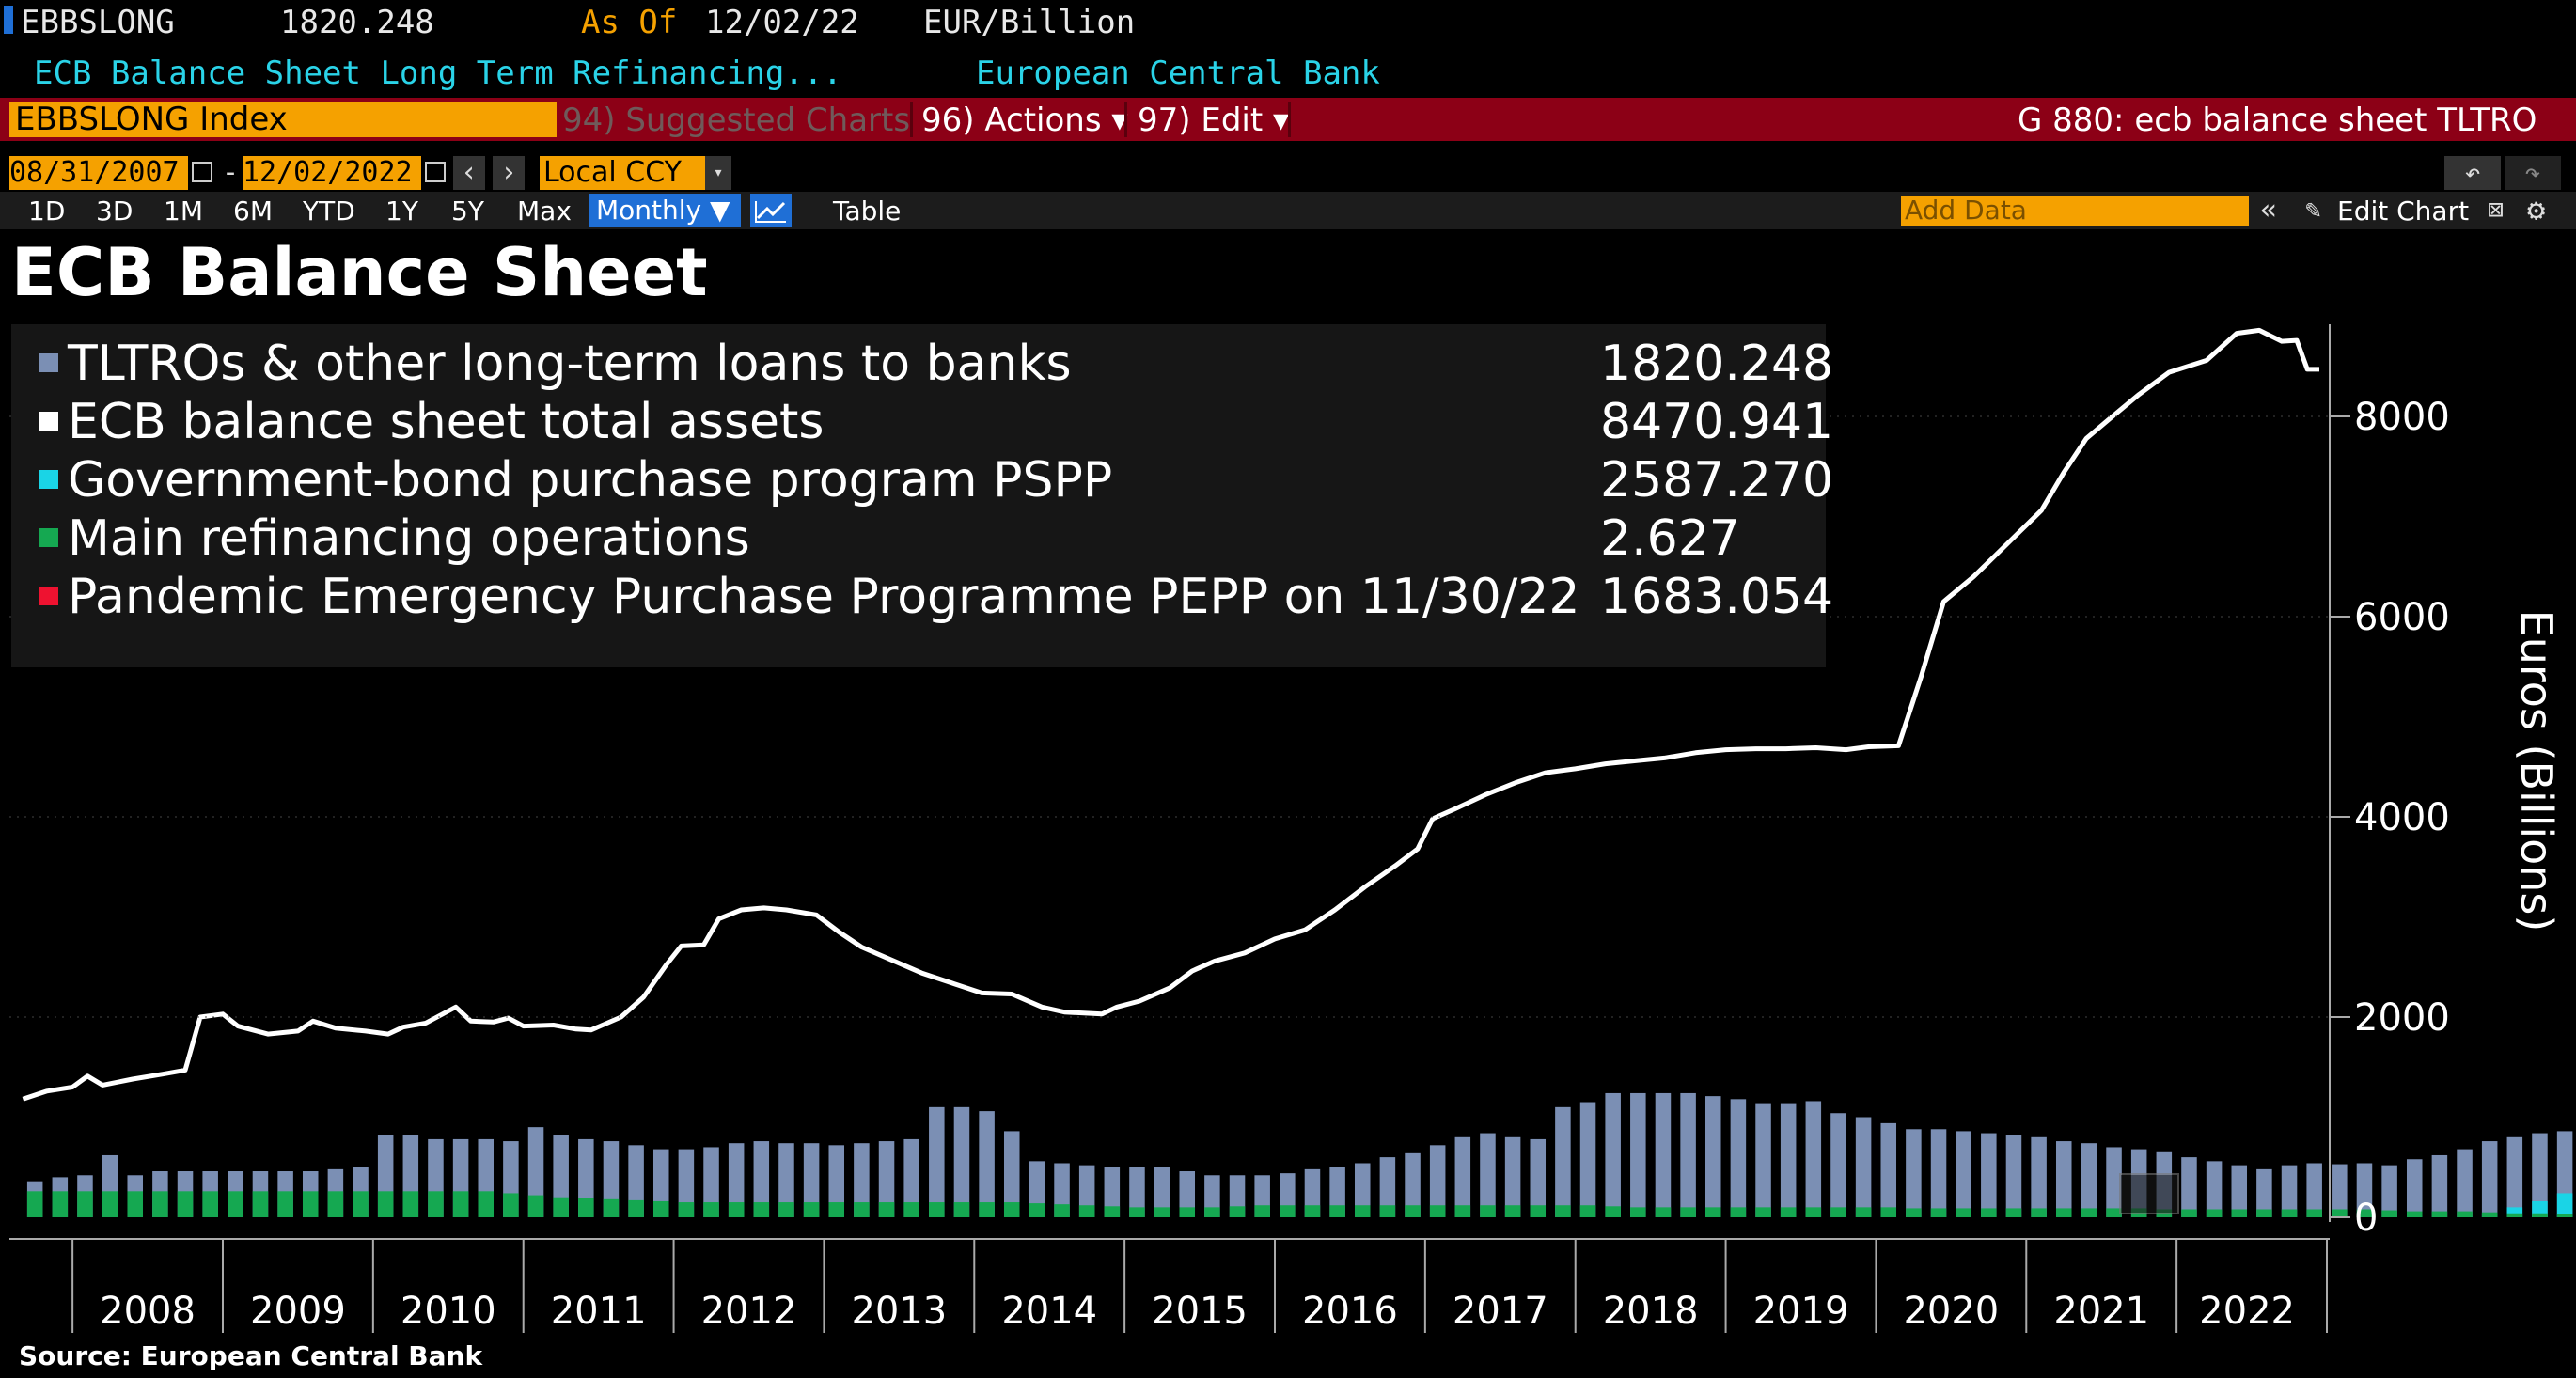 The width and height of the screenshot is (2576, 1378). I want to click on redo-icon: ↷, so click(2533, 173).